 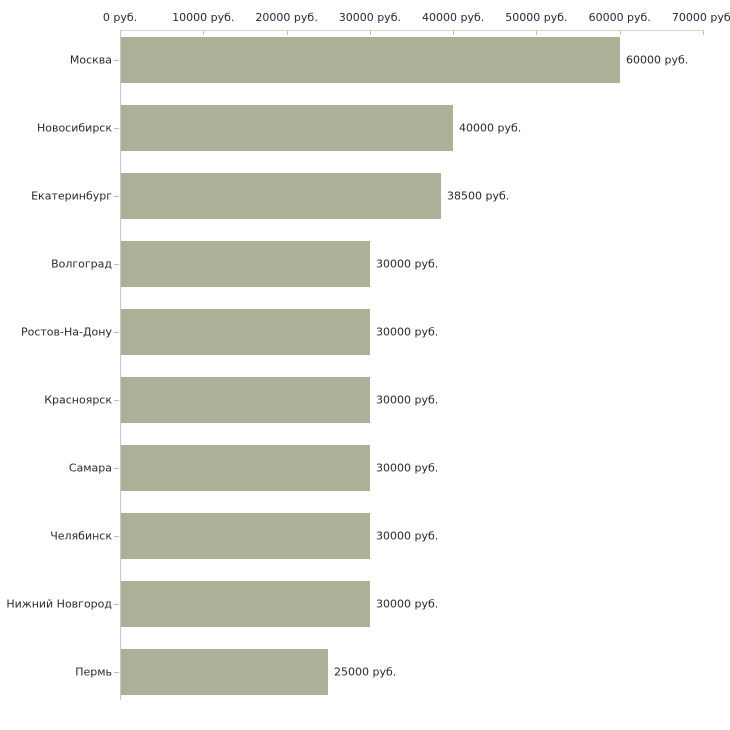 I want to click on x-axis-tick-label: 70000 руб., so click(x=700, y=17).